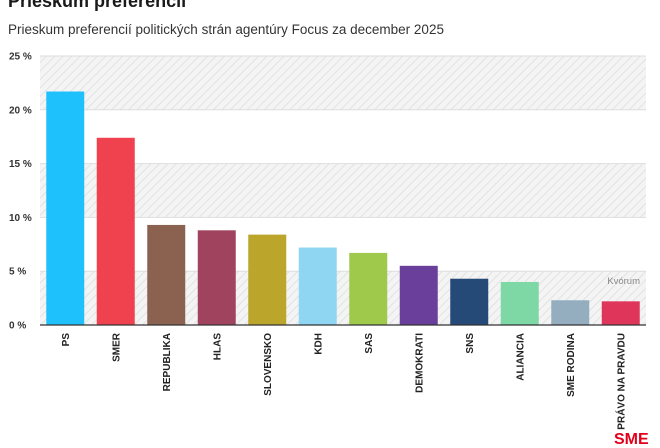  What do you see at coordinates (571, 365) in the screenshot?
I see `category-label: SME RODINA` at bounding box center [571, 365].